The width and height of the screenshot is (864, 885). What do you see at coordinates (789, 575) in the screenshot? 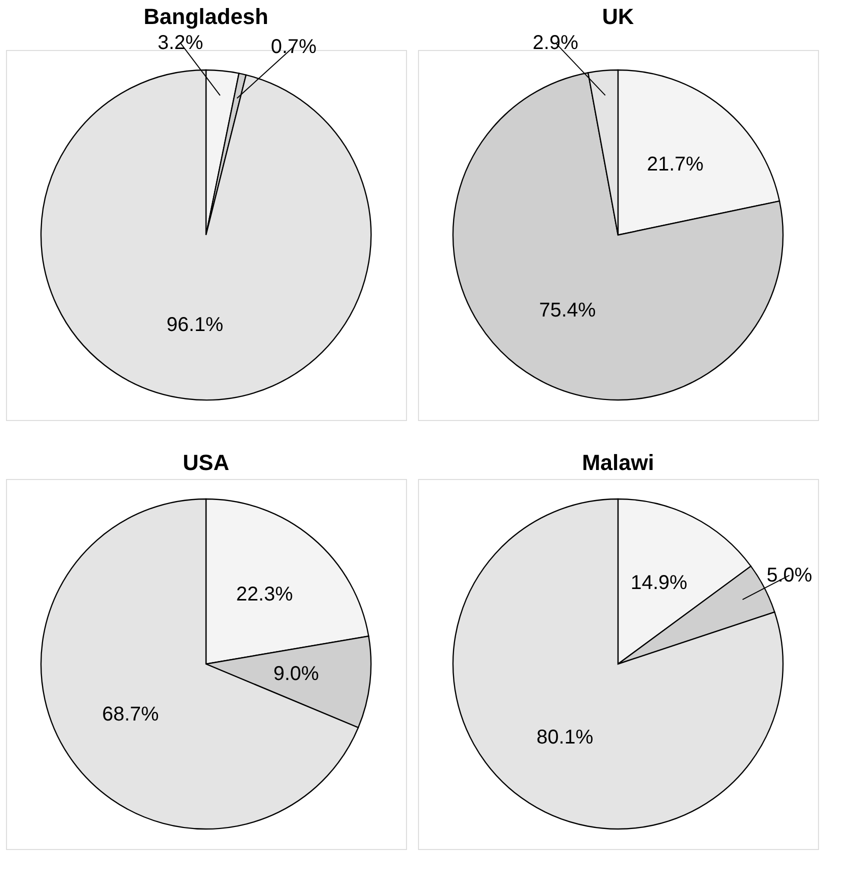
I see `data-label: 5.0%` at bounding box center [789, 575].